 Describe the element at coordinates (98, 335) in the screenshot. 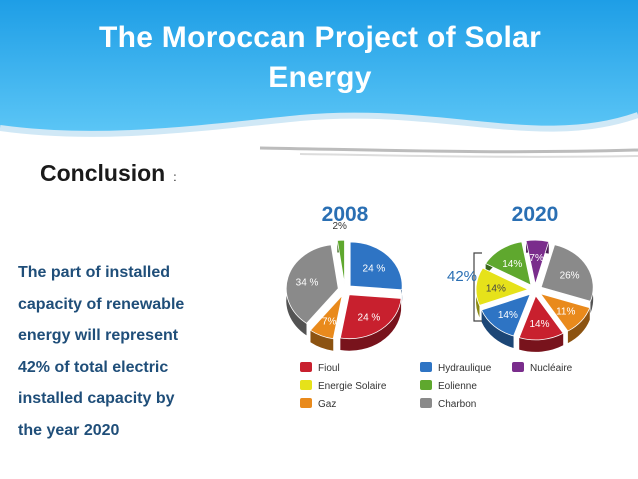

I see `text-line: energy will represent` at that location.